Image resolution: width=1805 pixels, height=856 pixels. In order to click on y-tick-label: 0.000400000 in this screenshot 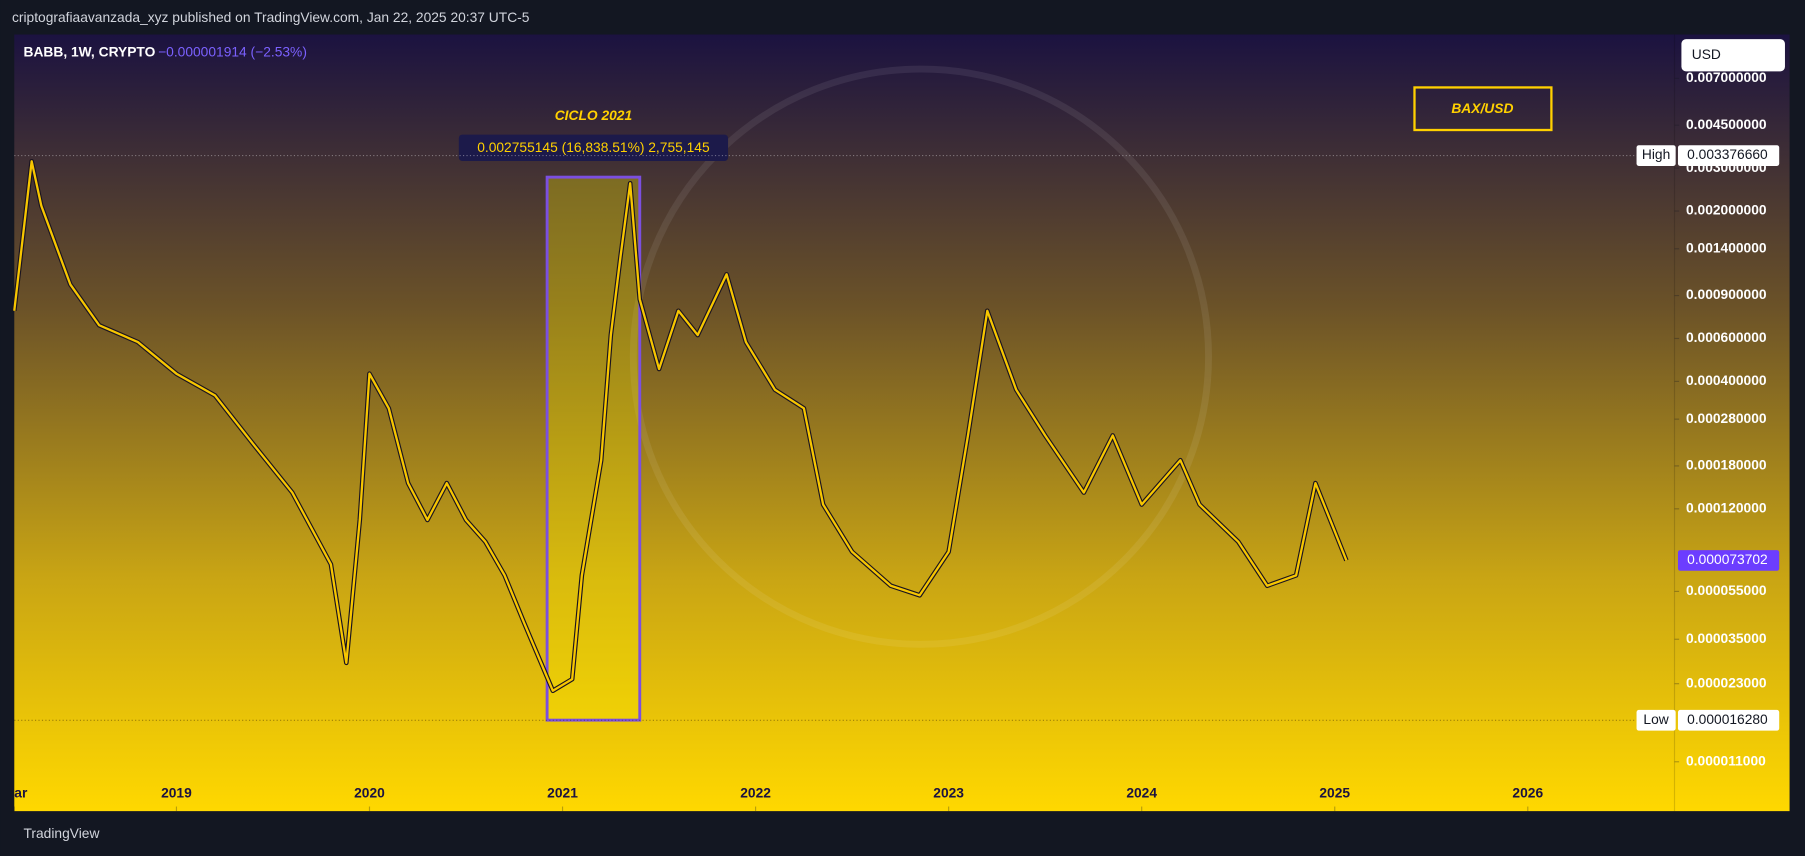, I will do `click(1726, 380)`.